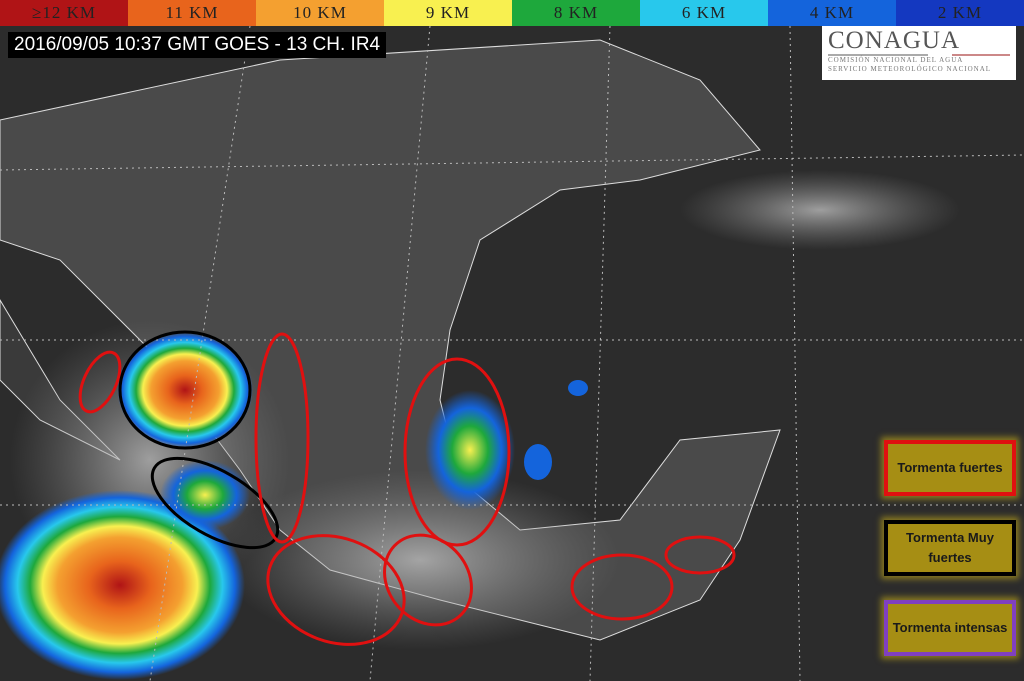 The height and width of the screenshot is (681, 1024). I want to click on logo-divider, so click(919, 55).